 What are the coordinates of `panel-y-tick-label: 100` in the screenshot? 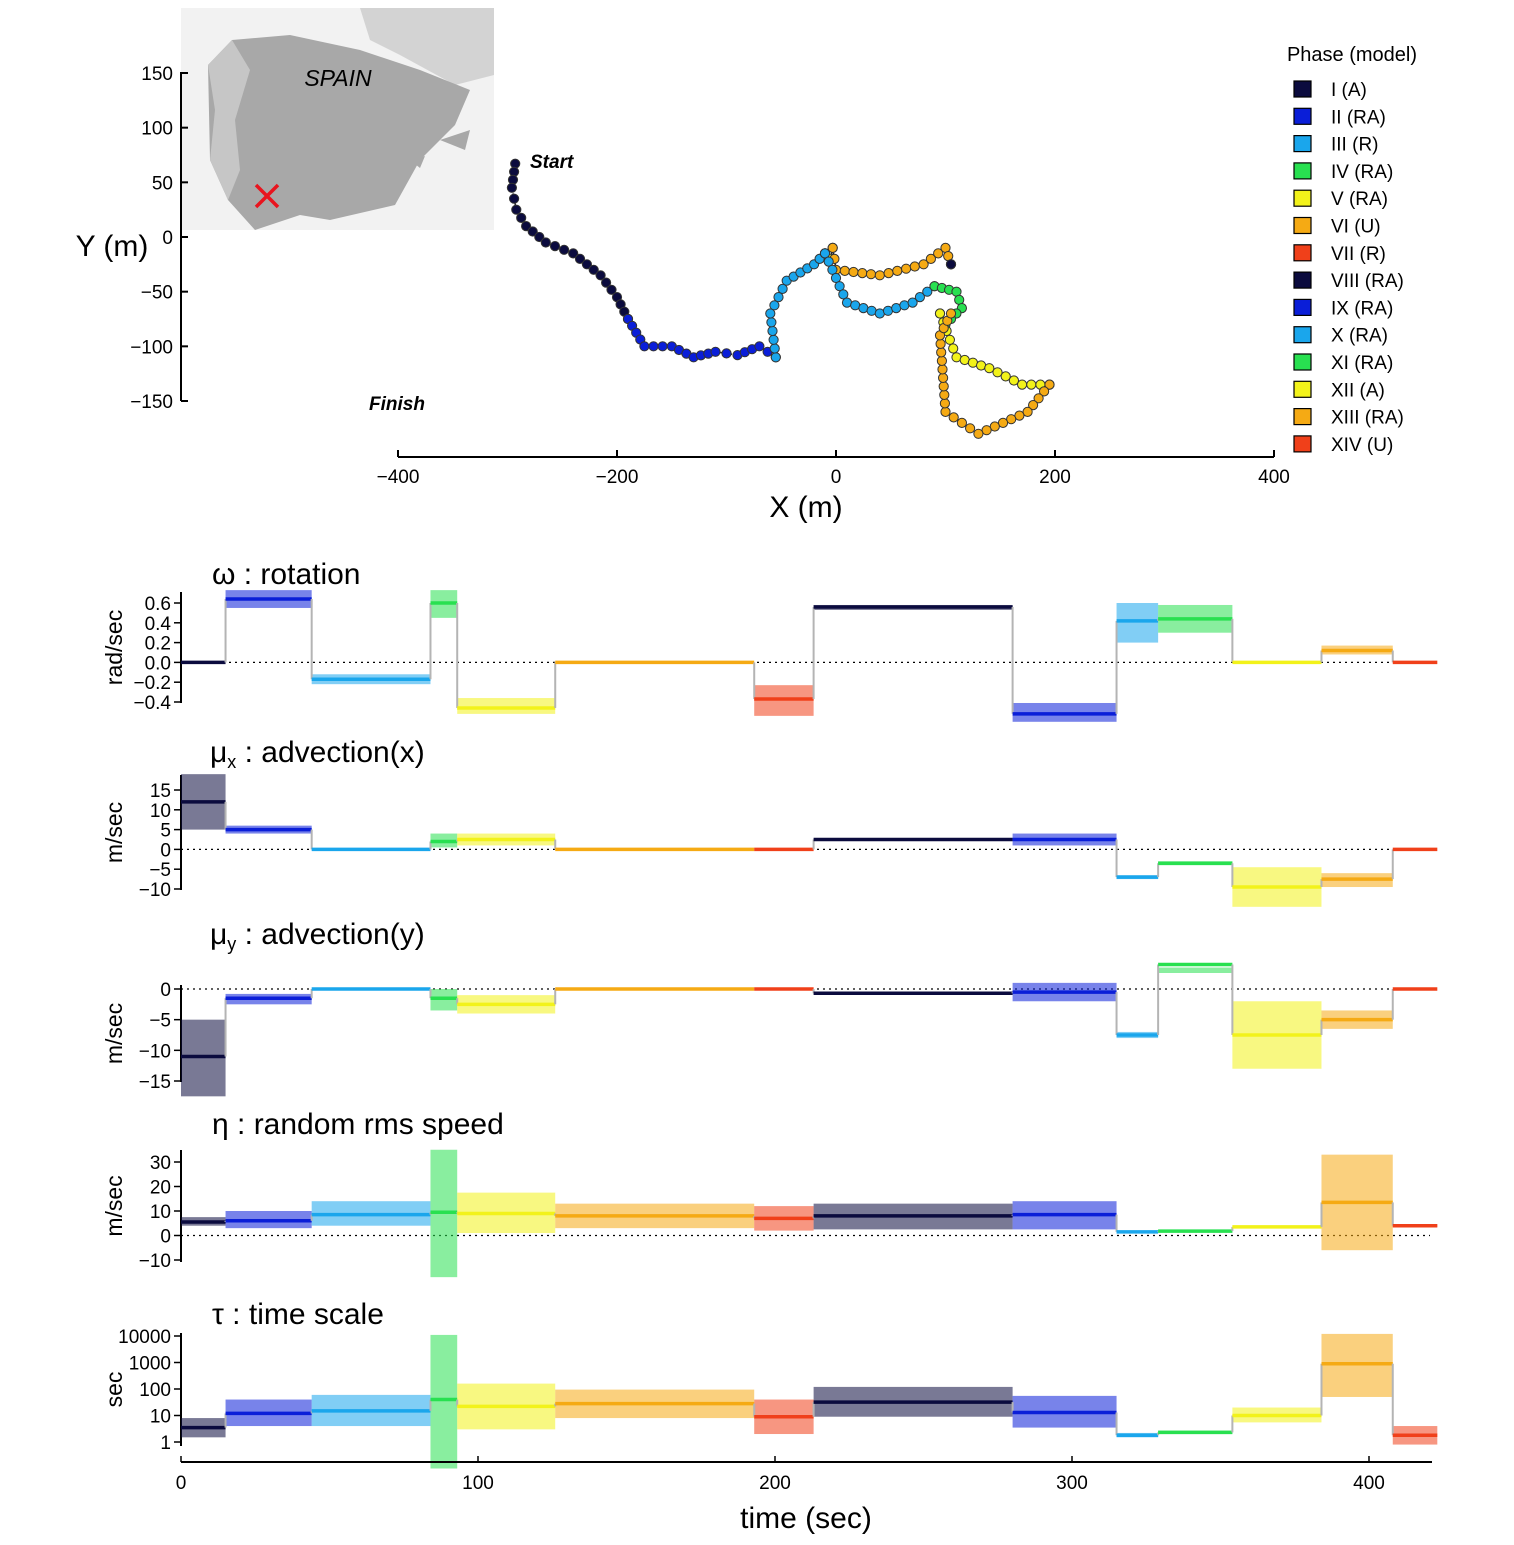 It's located at (155, 1390).